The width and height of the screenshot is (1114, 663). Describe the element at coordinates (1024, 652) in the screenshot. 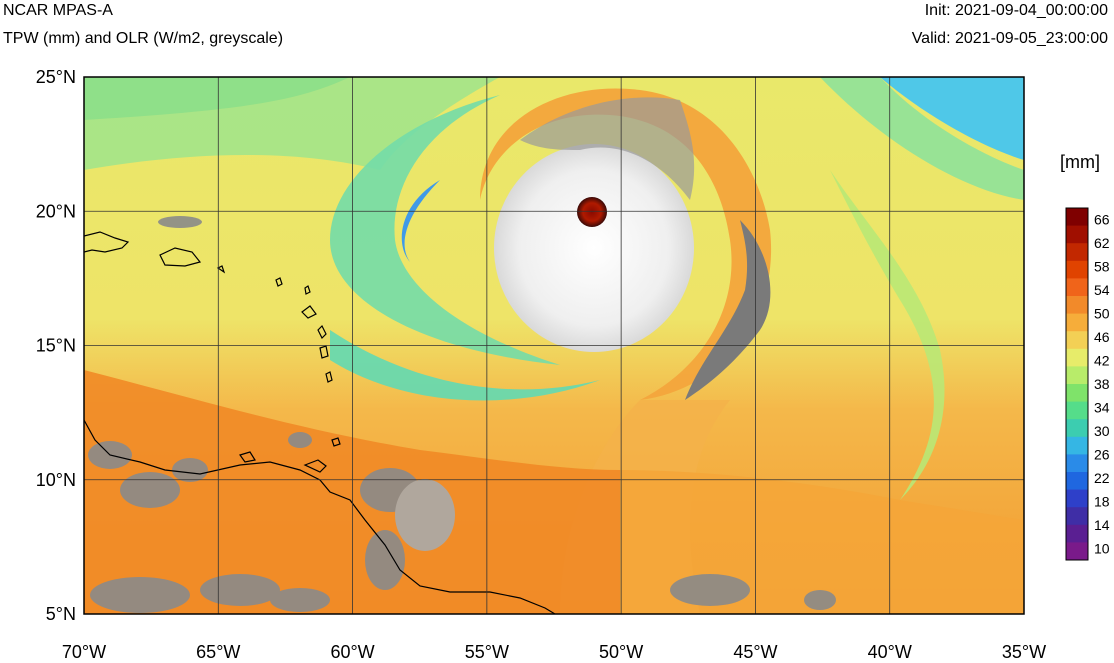

I see `lon-tick-label: 35°W` at that location.